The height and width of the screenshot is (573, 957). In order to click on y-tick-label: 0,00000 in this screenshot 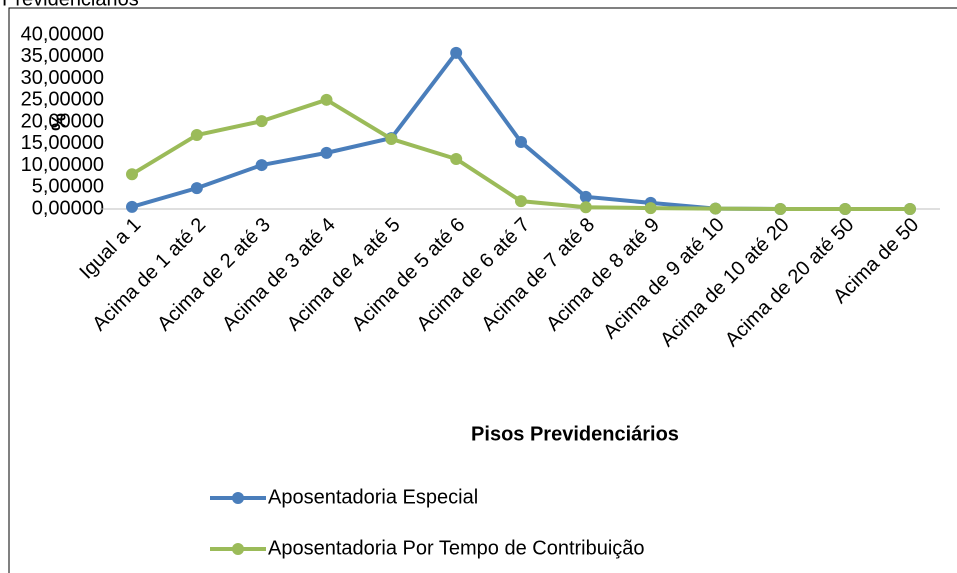, I will do `click(68, 208)`.